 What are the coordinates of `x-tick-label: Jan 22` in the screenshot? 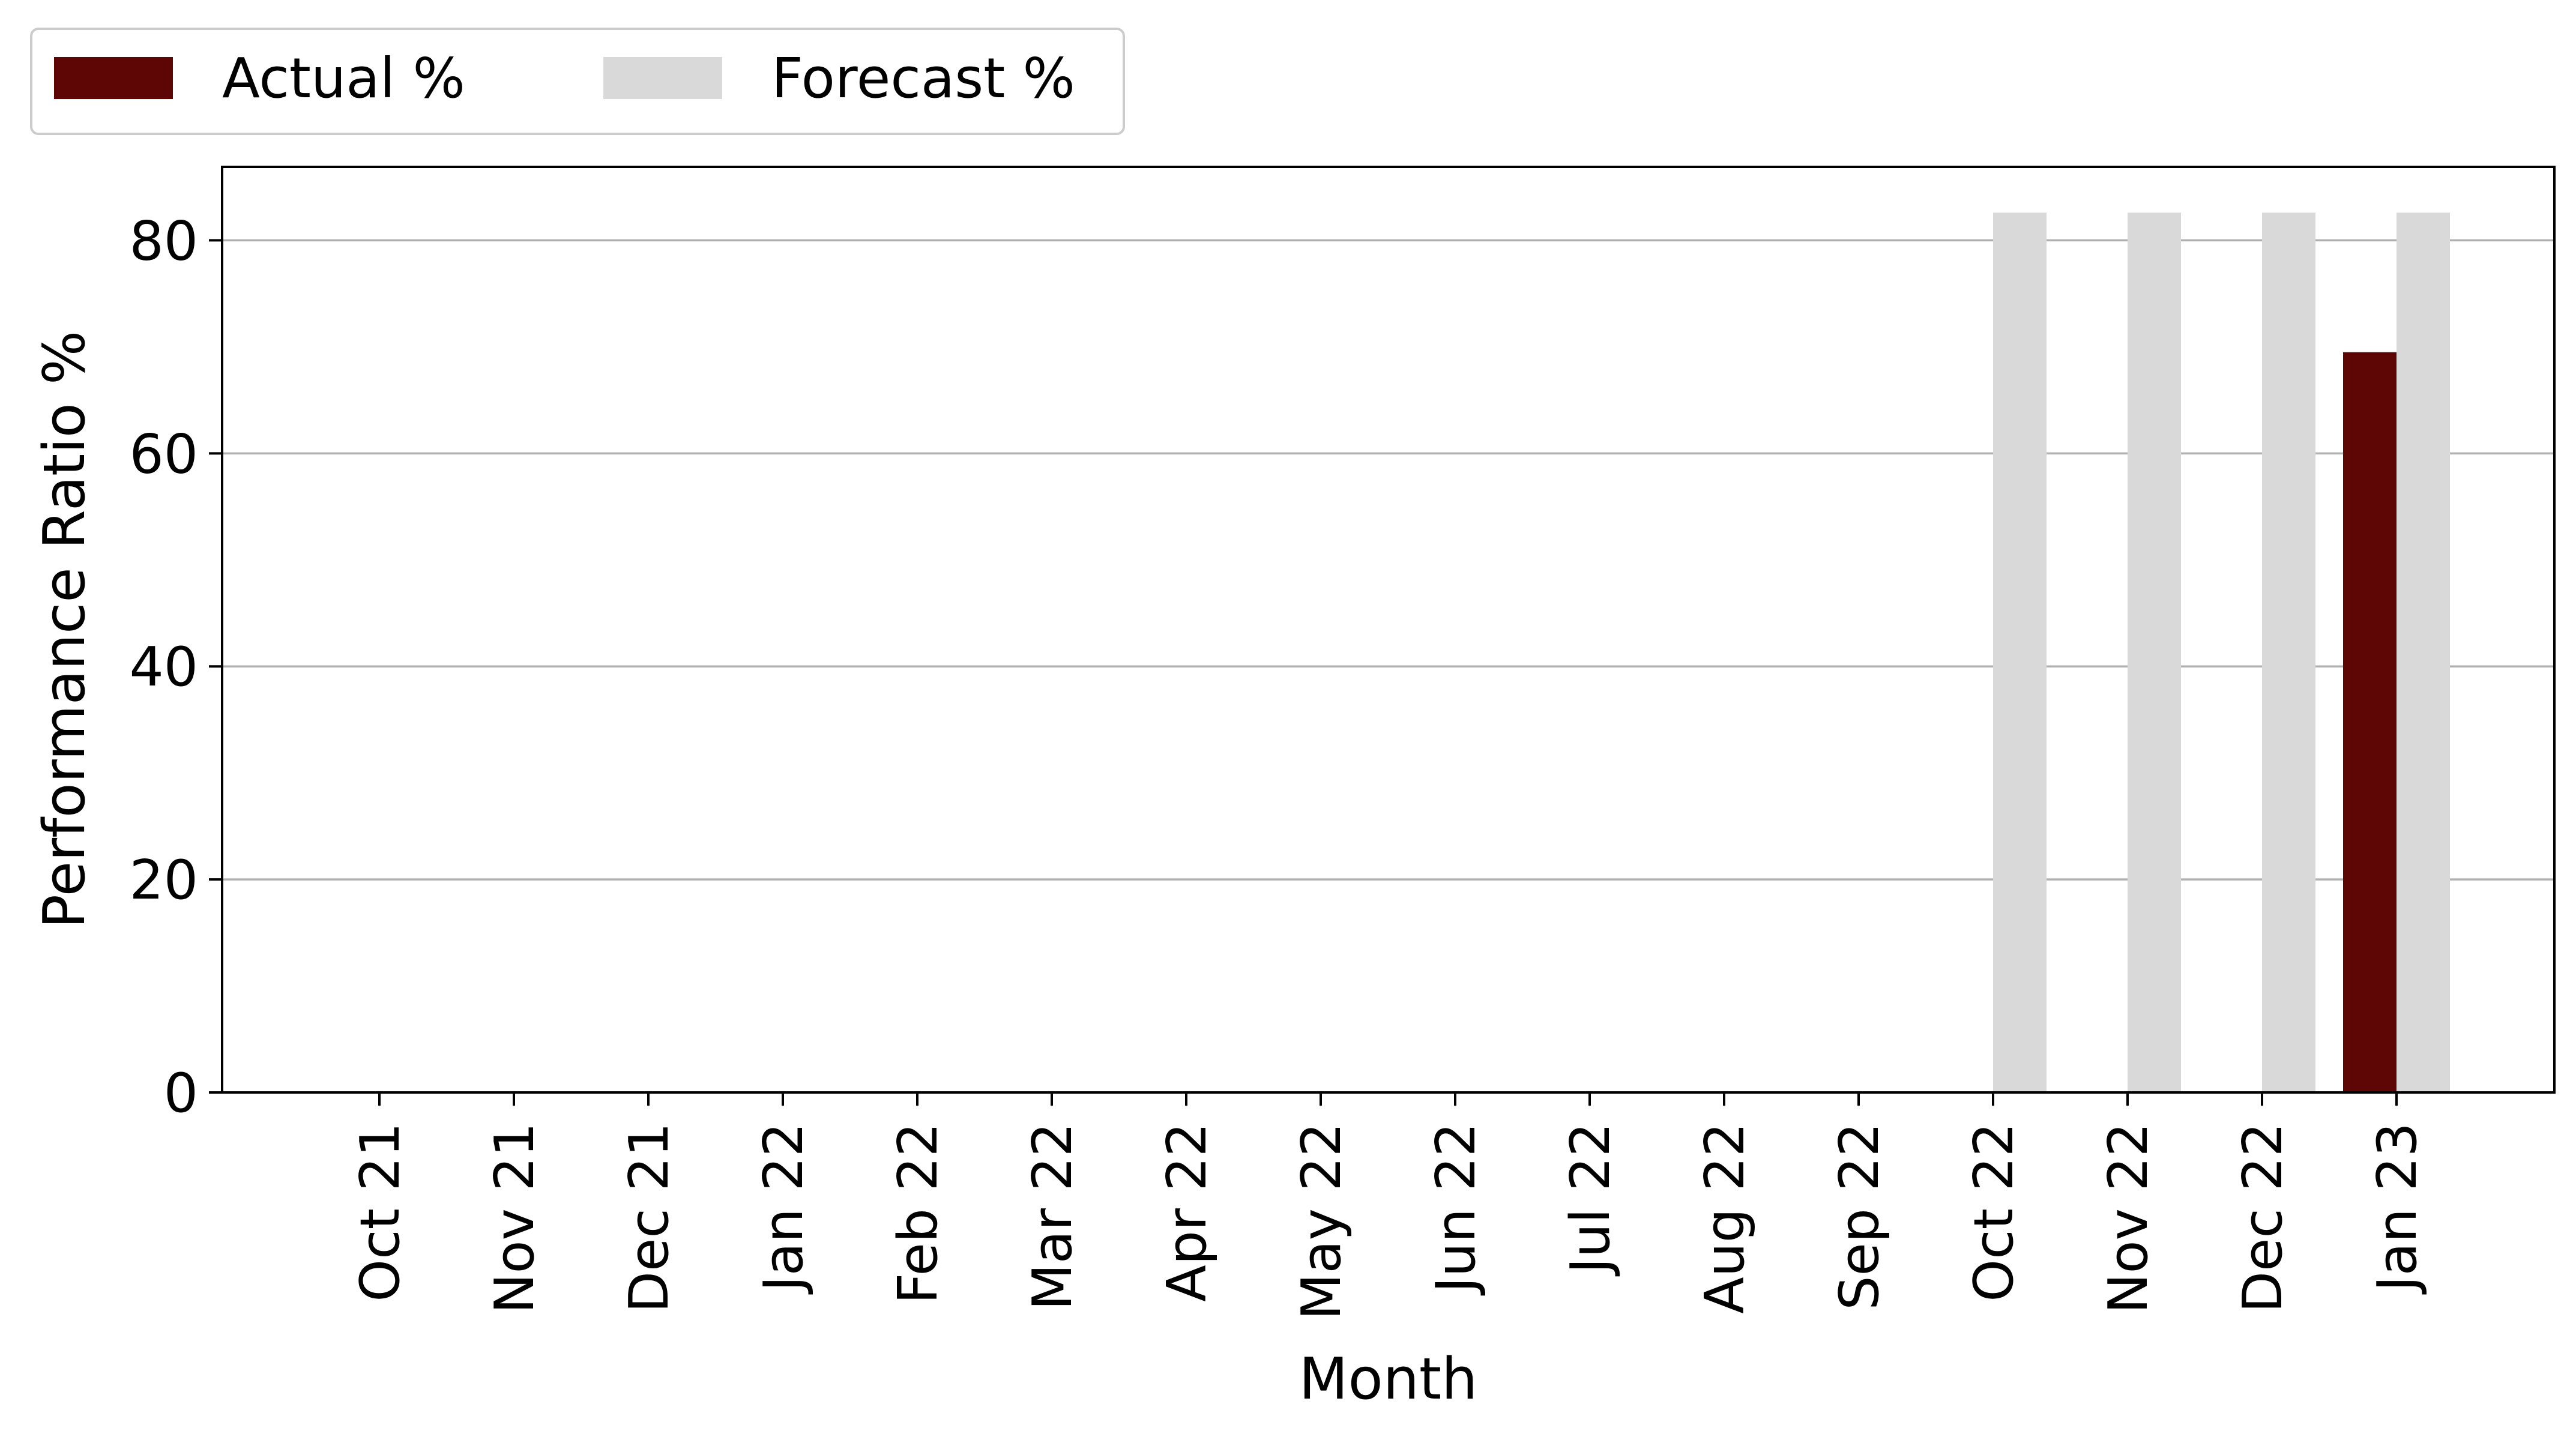 It's located at (783, 1208).